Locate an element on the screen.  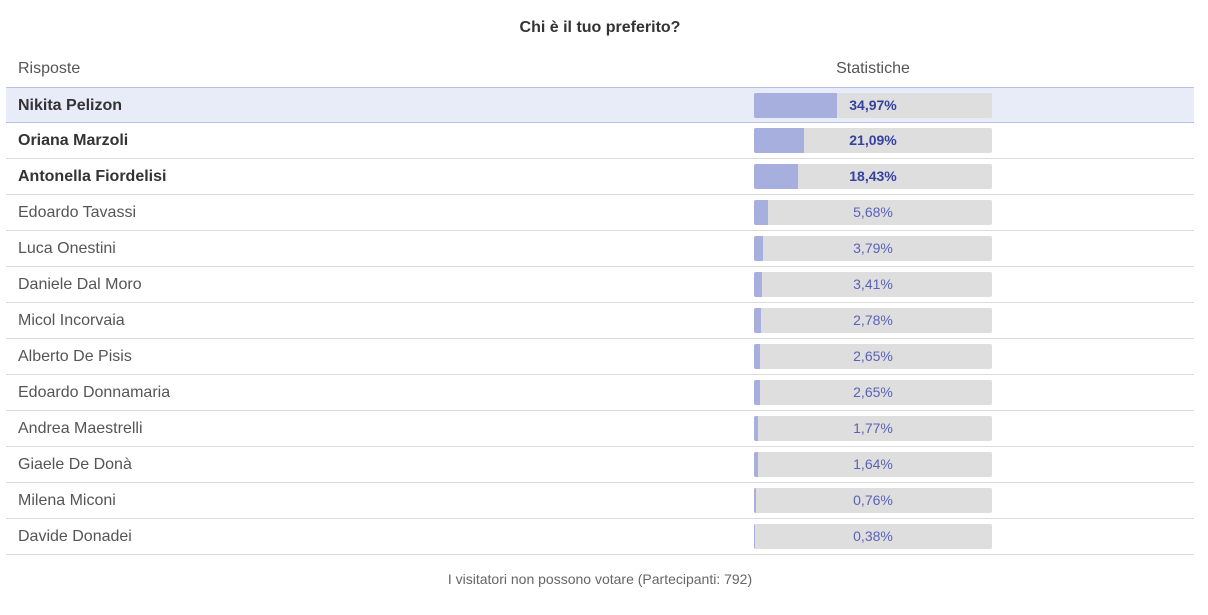
percent-bar: 2,78% is located at coordinates (873, 320).